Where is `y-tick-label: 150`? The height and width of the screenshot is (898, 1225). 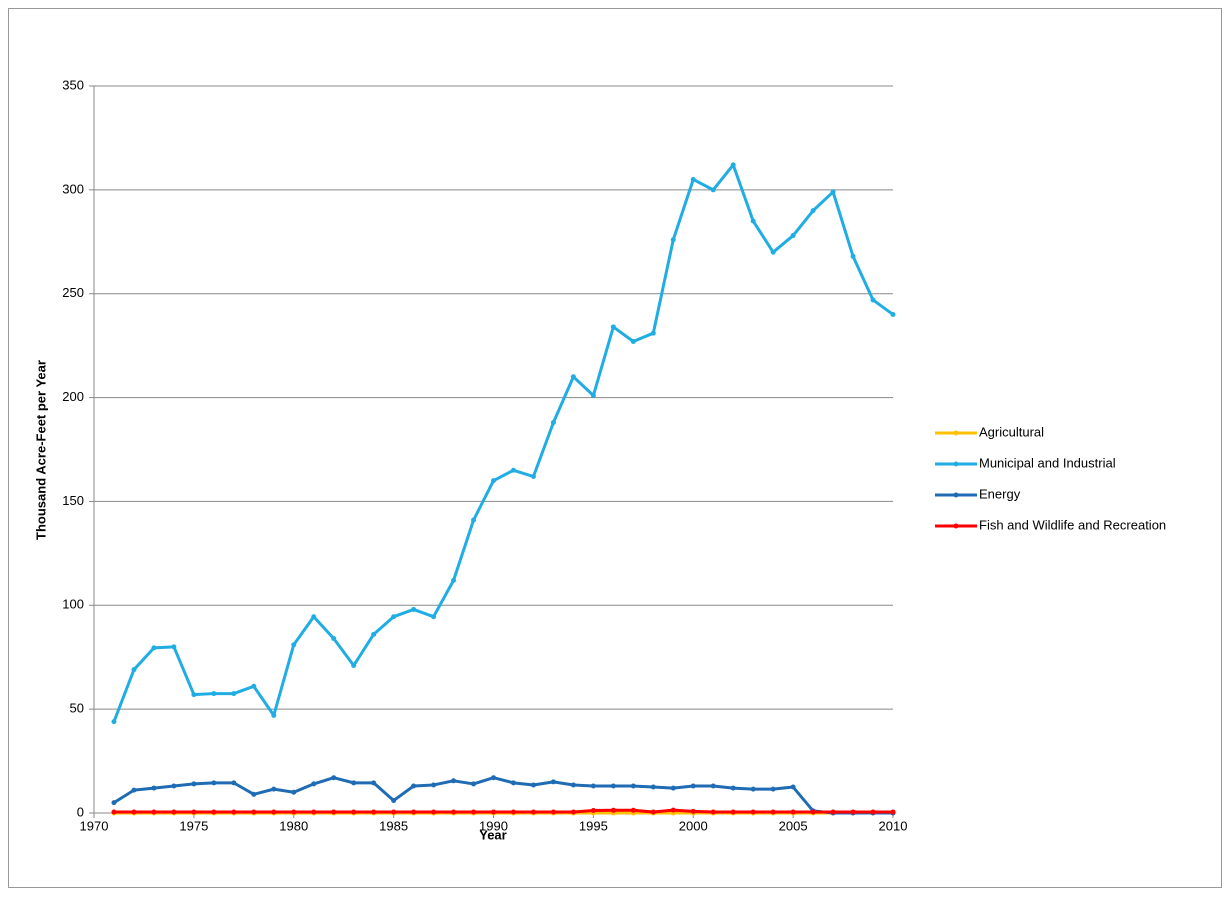 y-tick-label: 150 is located at coordinates (73, 500).